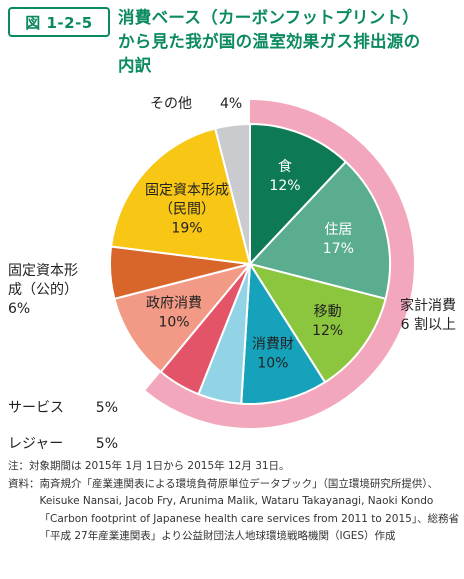 The height and width of the screenshot is (579, 464). I want to click on slice-label-サービス: サービス, so click(36, 408).